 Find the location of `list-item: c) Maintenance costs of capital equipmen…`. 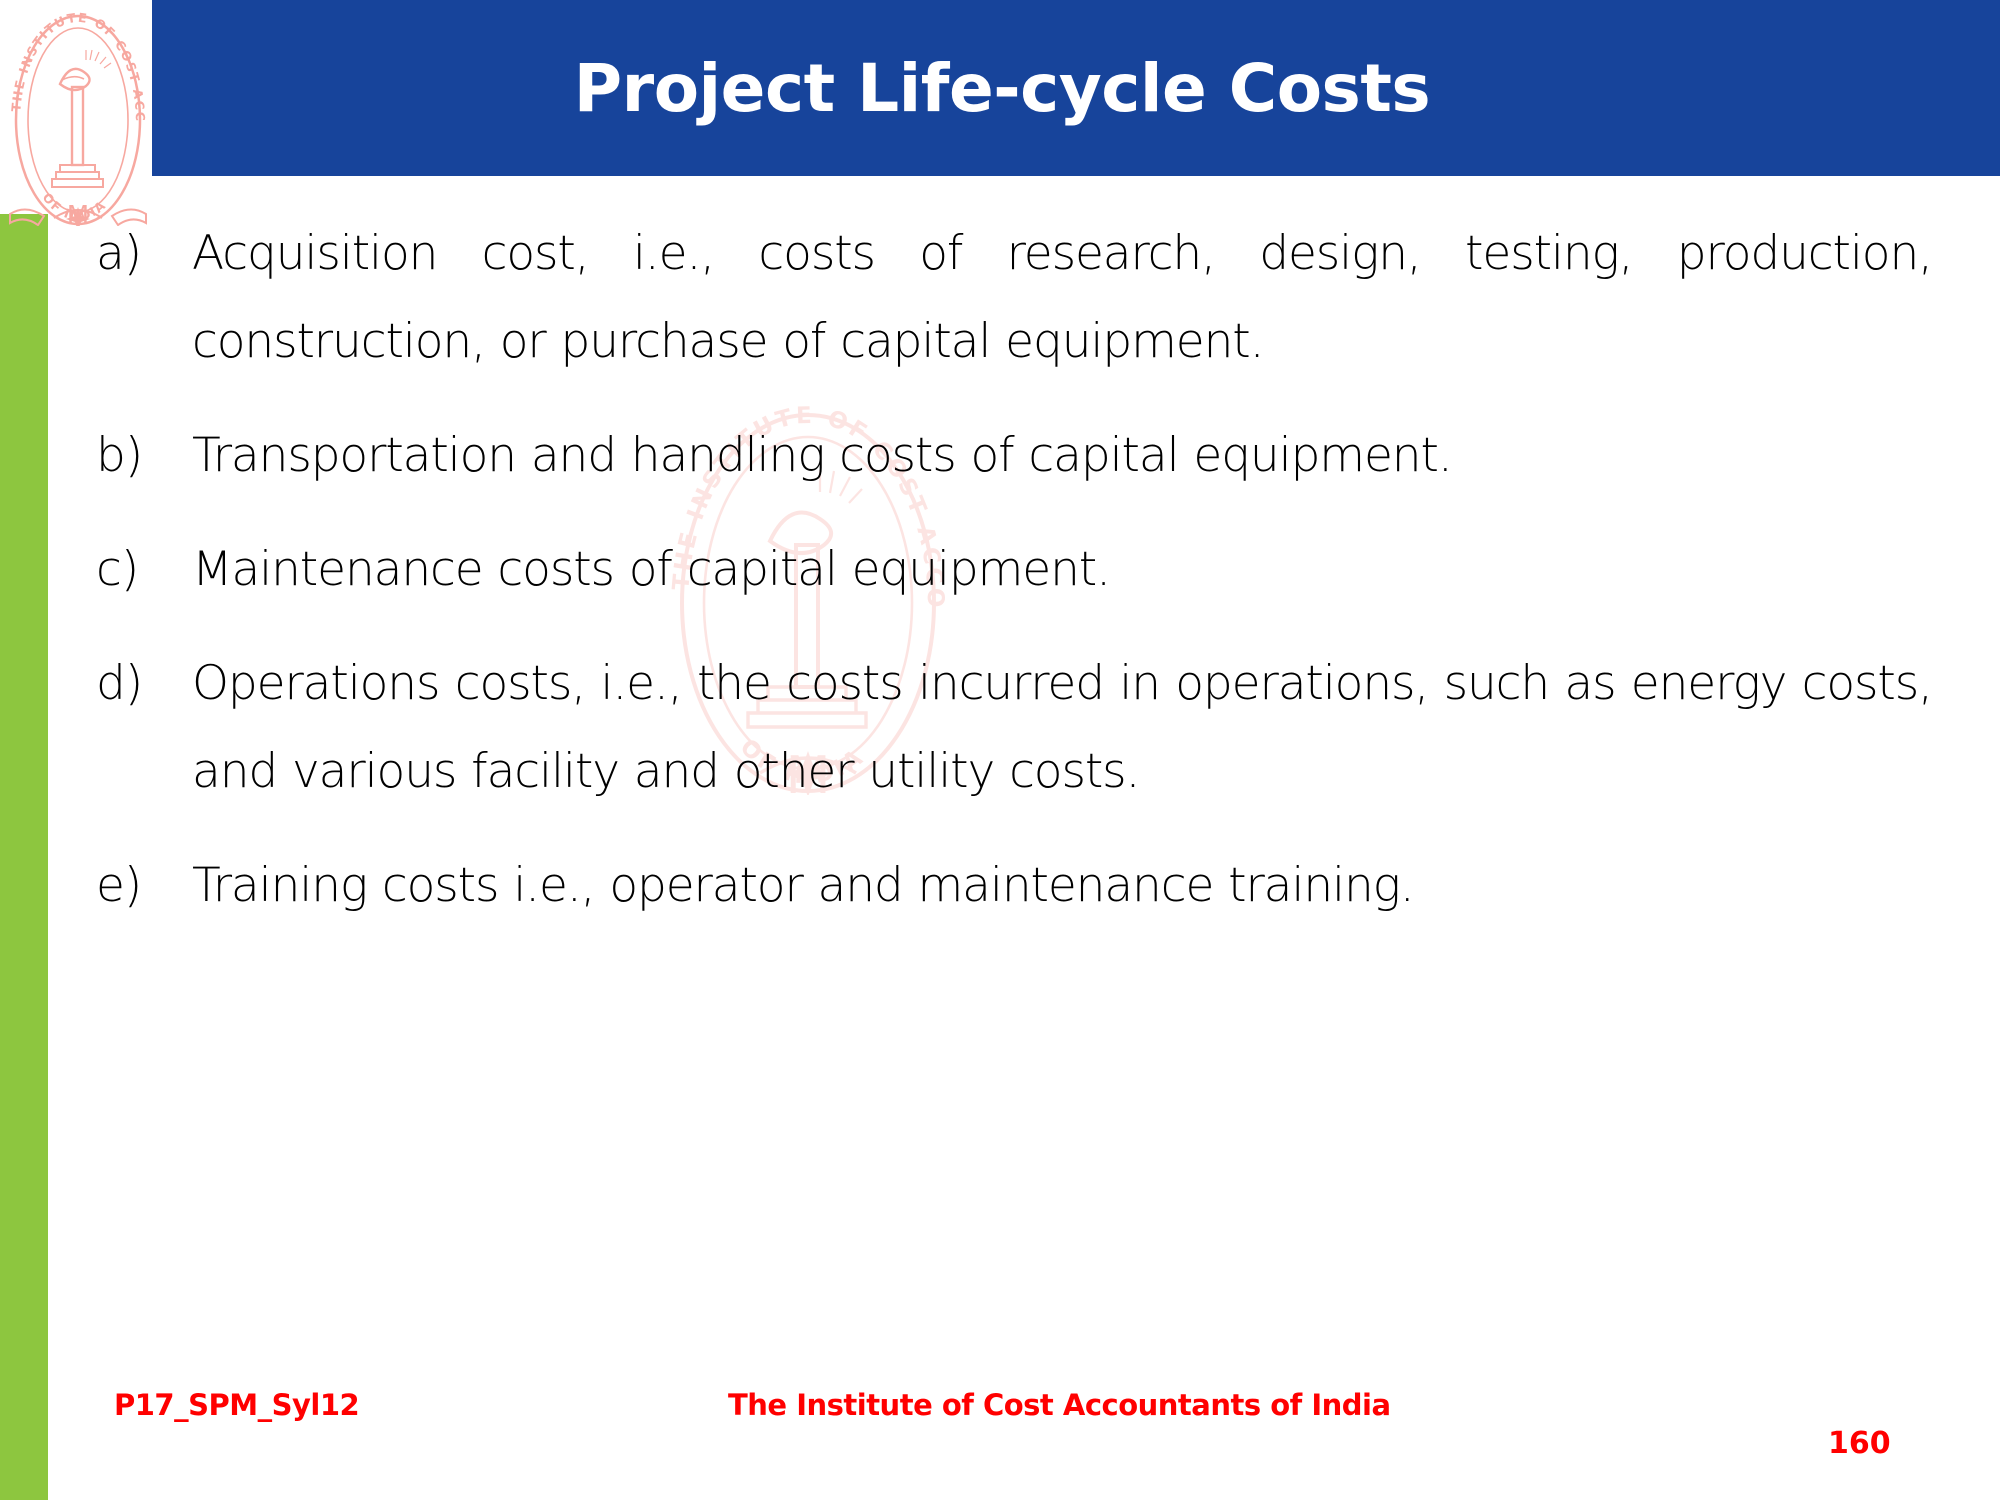

list-item: c) Maintenance costs of capital equipmen… is located at coordinates (1014, 570).